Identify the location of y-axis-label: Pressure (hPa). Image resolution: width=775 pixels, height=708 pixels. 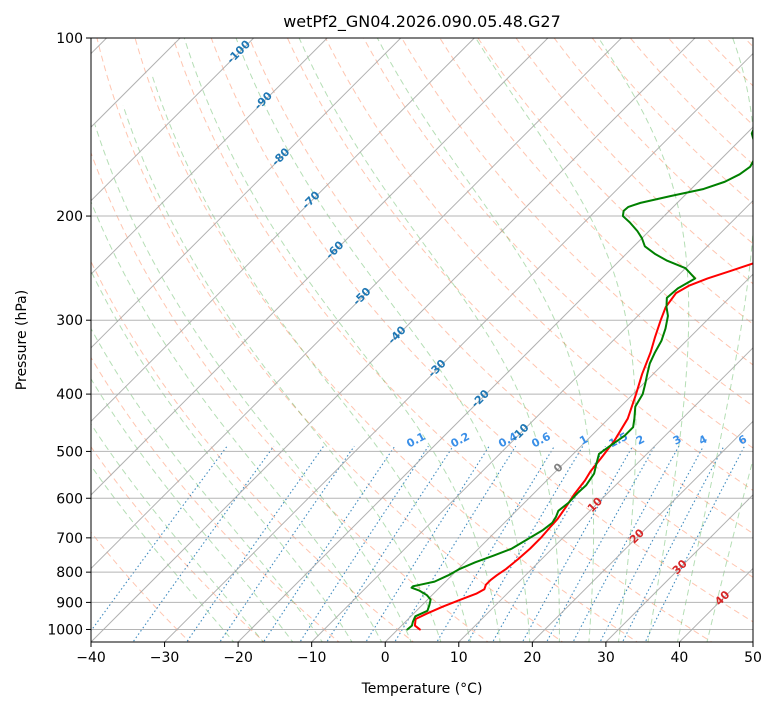
(22, 340).